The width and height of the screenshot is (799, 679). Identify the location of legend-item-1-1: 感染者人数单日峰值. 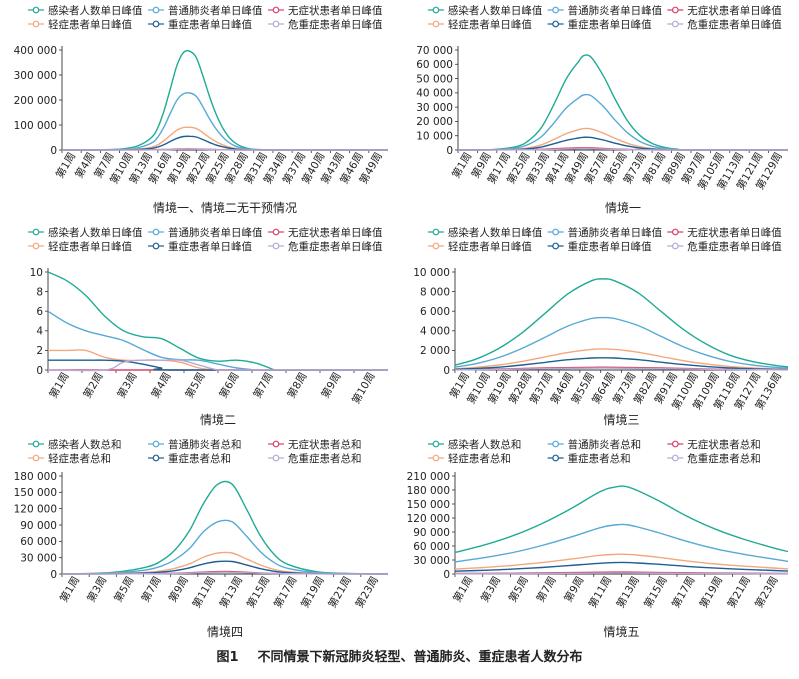
(85, 10).